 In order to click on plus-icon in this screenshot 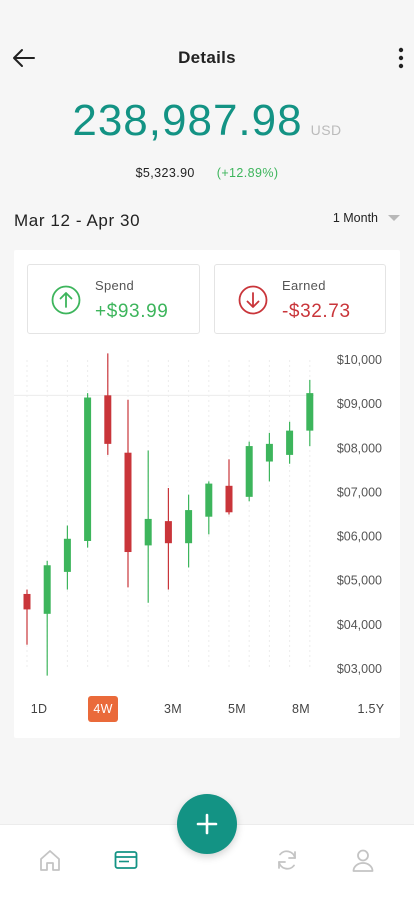, I will do `click(207, 824)`.